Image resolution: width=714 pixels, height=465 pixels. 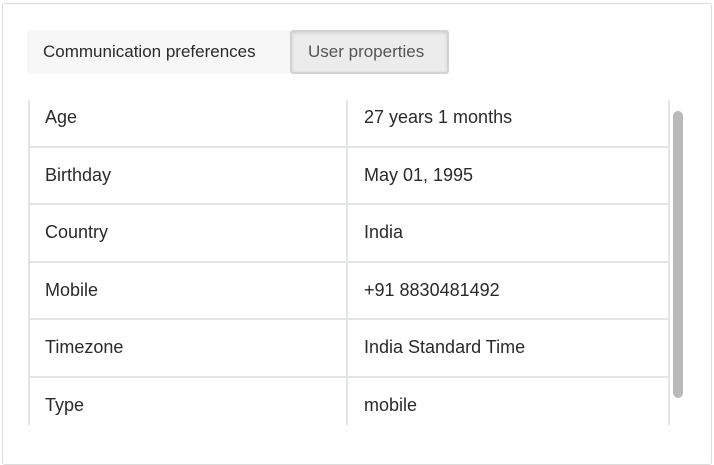 I want to click on property-key: Timezone, so click(x=189, y=348).